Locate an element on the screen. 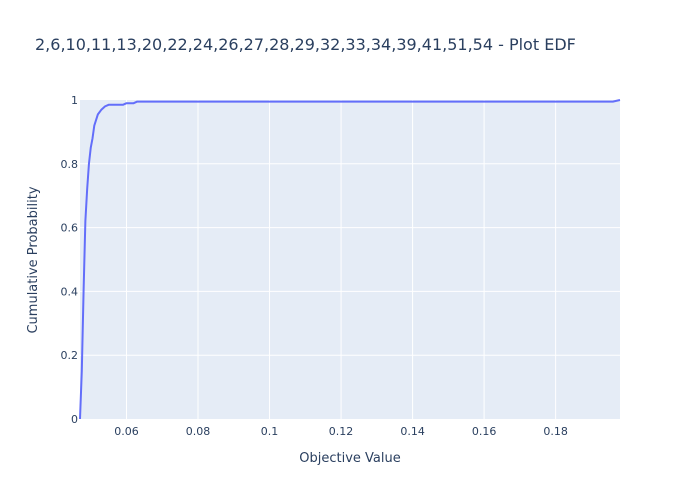  y-tick-label: 1 is located at coordinates (74, 100).